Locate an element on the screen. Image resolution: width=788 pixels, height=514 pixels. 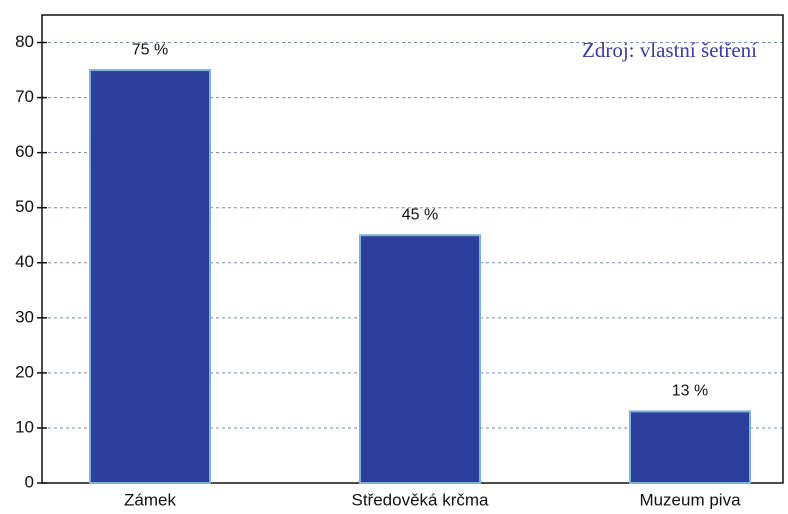
y-tick-label: 70 is located at coordinates (24, 96).